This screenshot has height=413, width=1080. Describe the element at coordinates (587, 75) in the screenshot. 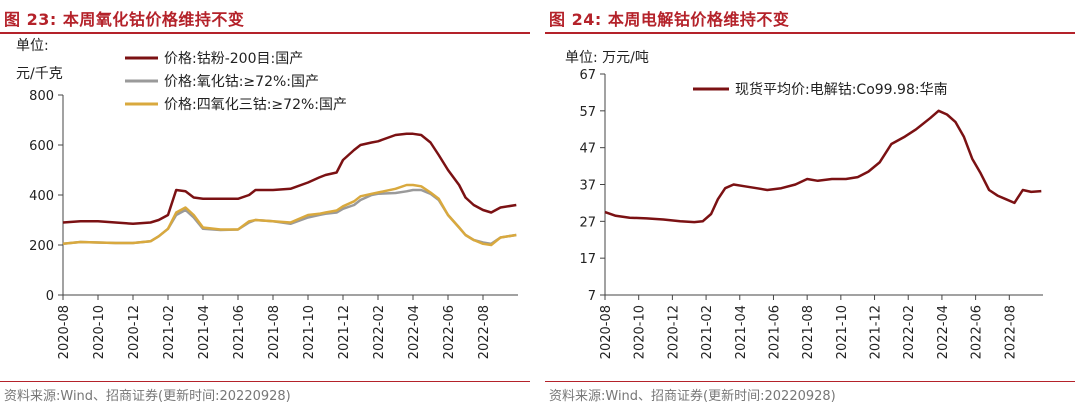

I see `y-tick-label: 67` at that location.